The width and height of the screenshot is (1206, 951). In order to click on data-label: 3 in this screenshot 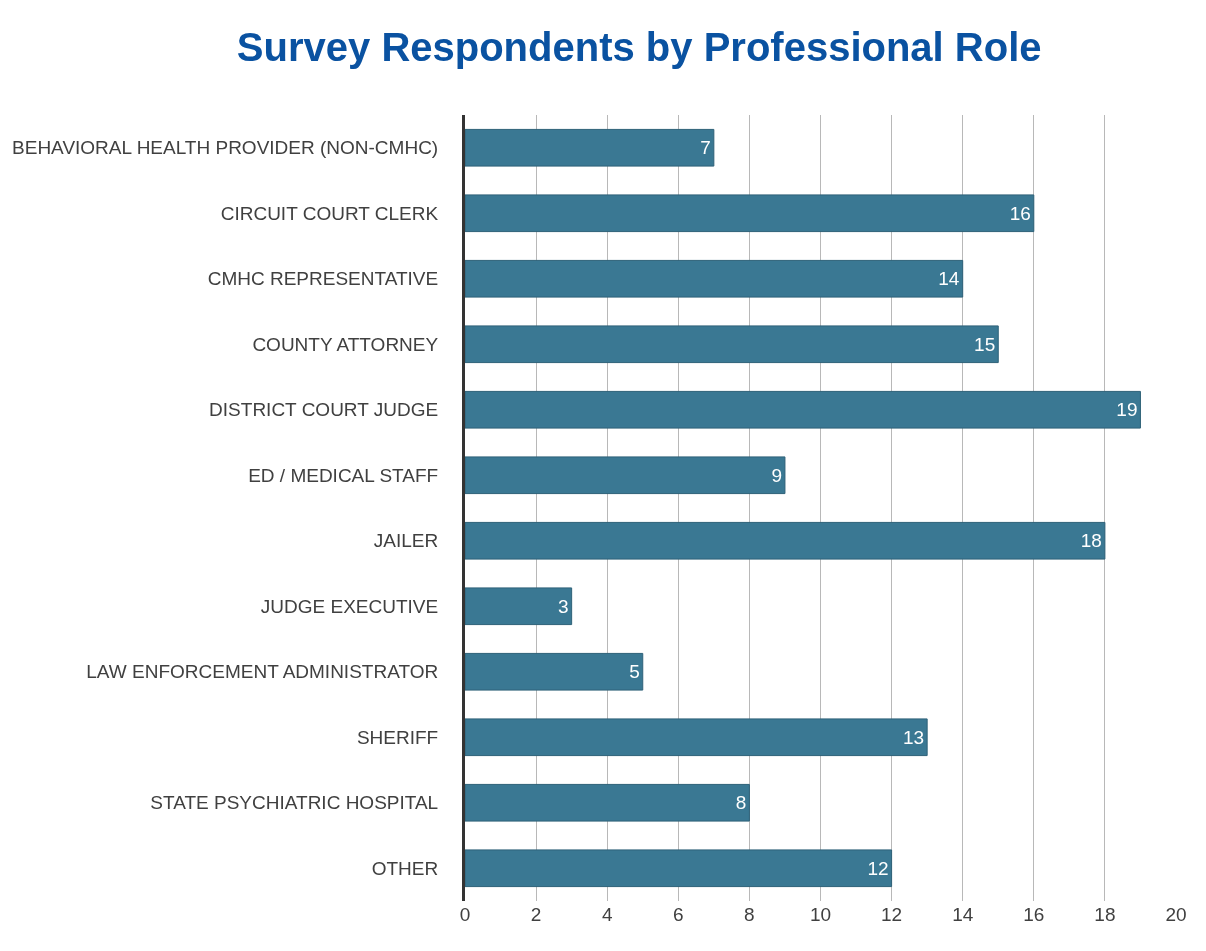, I will do `click(563, 606)`.